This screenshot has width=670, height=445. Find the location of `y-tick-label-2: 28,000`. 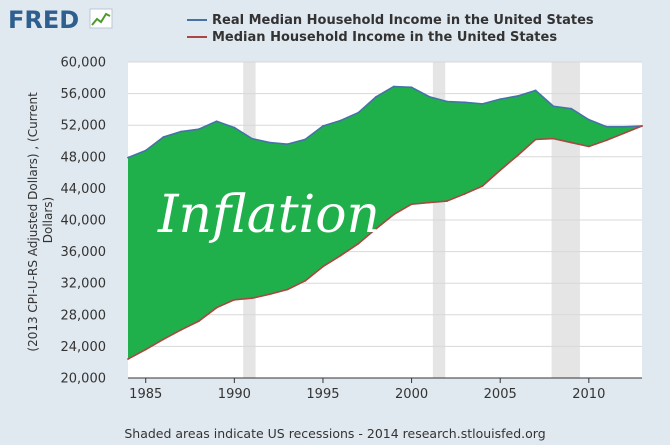

y-tick-label-2: 28,000 is located at coordinates (84, 315).